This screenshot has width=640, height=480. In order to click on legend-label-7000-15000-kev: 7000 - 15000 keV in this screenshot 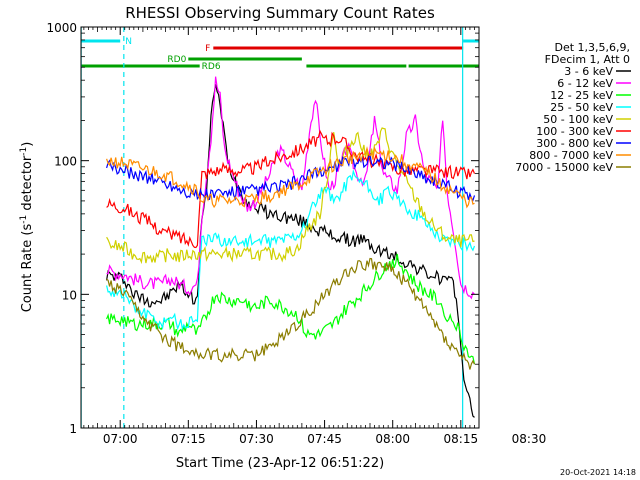, I will do `click(564, 167)`.